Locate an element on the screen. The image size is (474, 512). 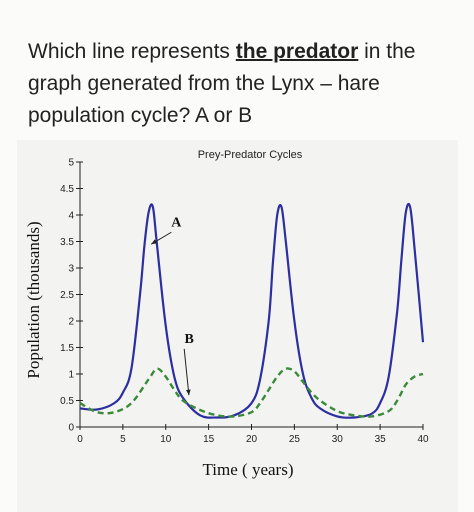
x-tick-label: 5 is located at coordinates (123, 439).